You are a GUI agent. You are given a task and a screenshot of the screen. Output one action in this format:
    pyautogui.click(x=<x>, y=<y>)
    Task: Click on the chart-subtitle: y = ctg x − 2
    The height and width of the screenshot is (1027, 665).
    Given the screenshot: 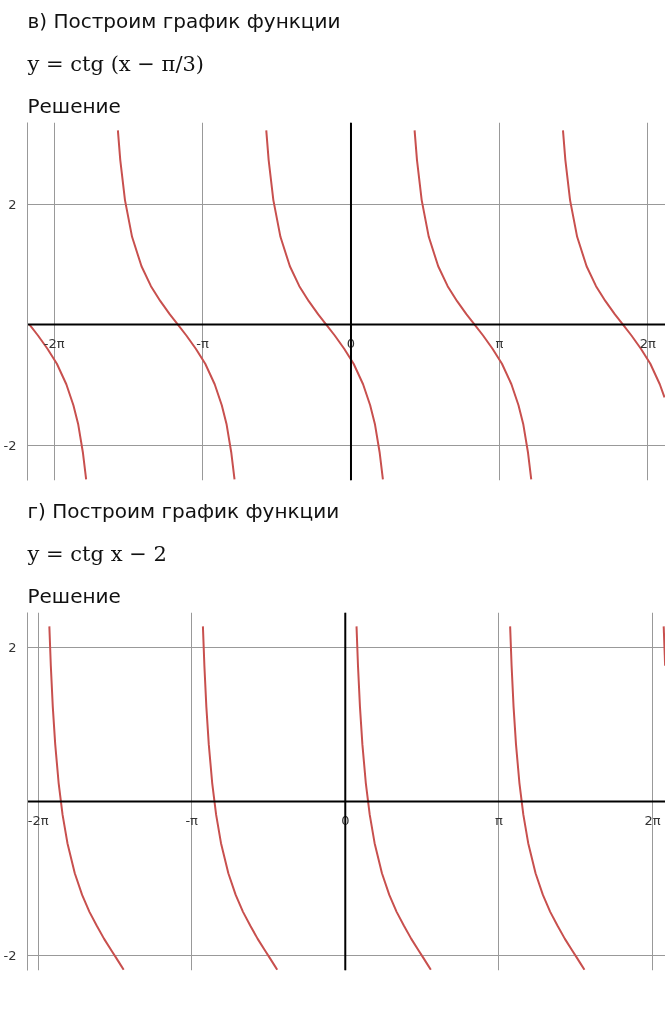 What is the action you would take?
    pyautogui.click(x=96, y=553)
    